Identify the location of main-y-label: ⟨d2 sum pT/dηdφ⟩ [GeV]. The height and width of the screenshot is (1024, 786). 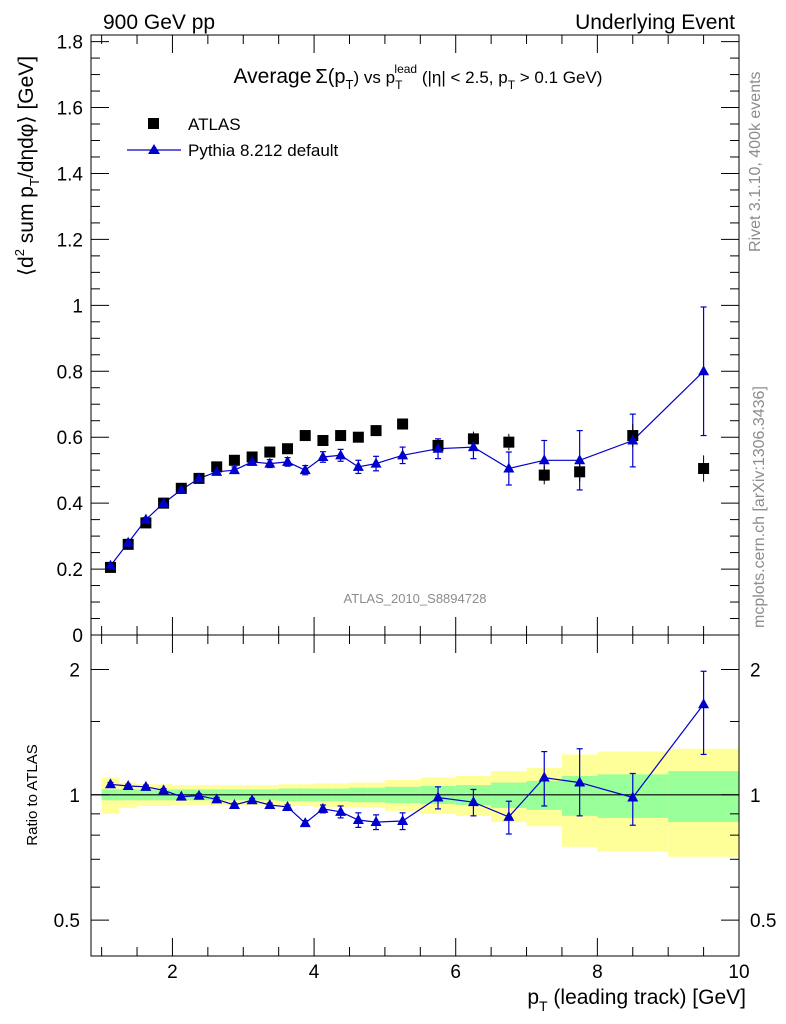
(27, 166).